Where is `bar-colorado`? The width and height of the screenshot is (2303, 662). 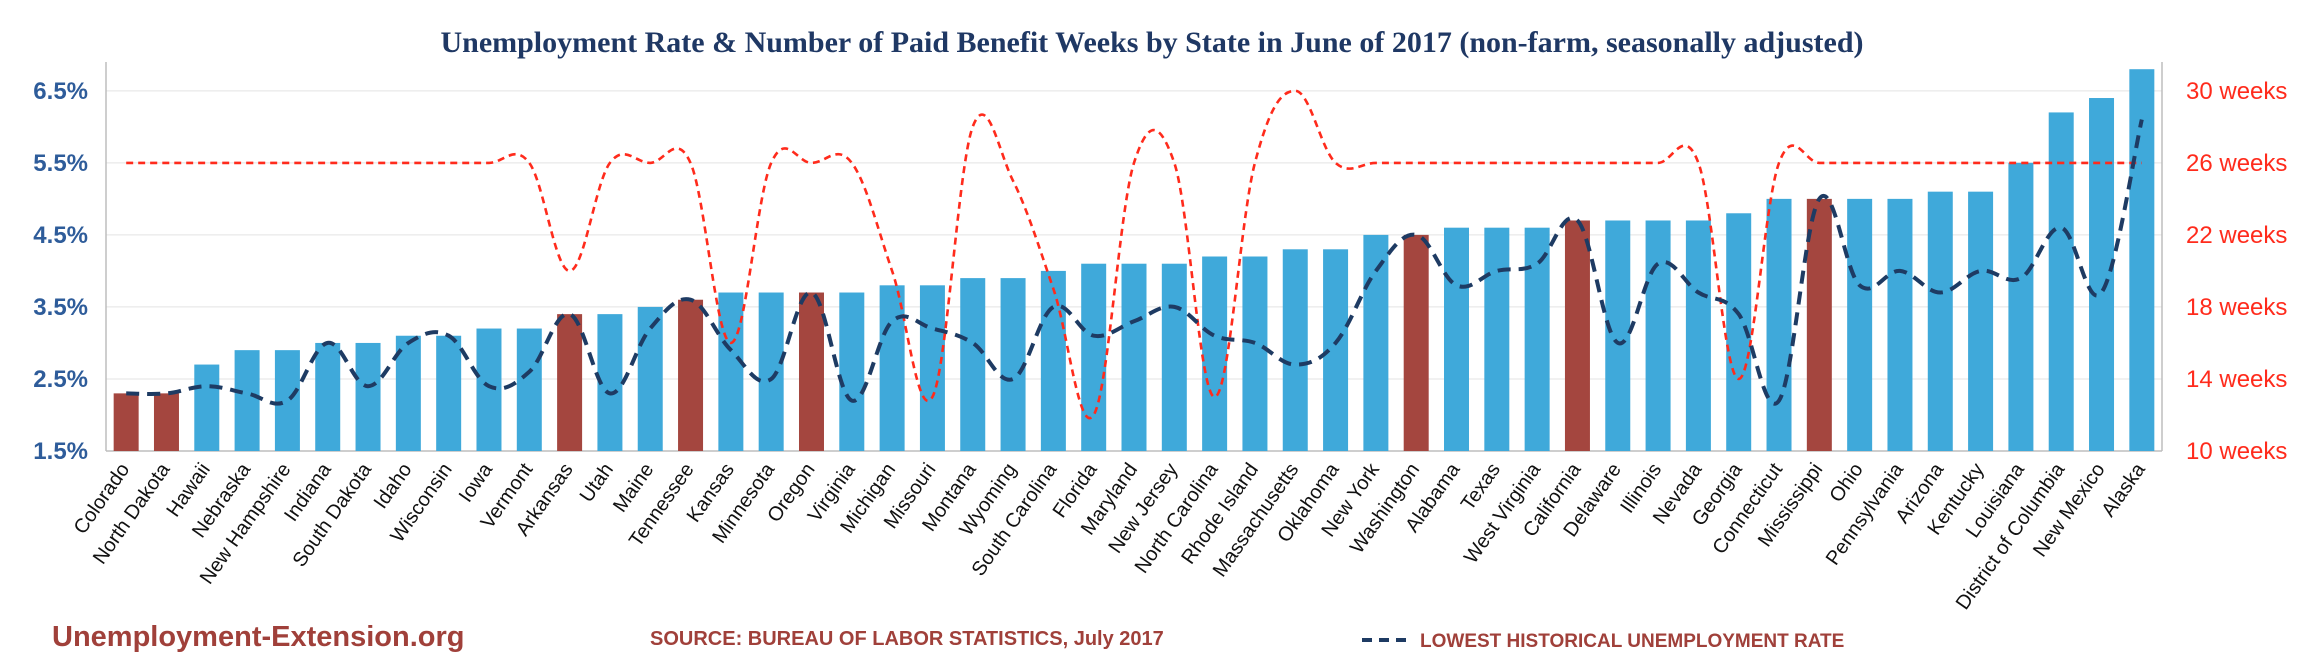 bar-colorado is located at coordinates (126, 422).